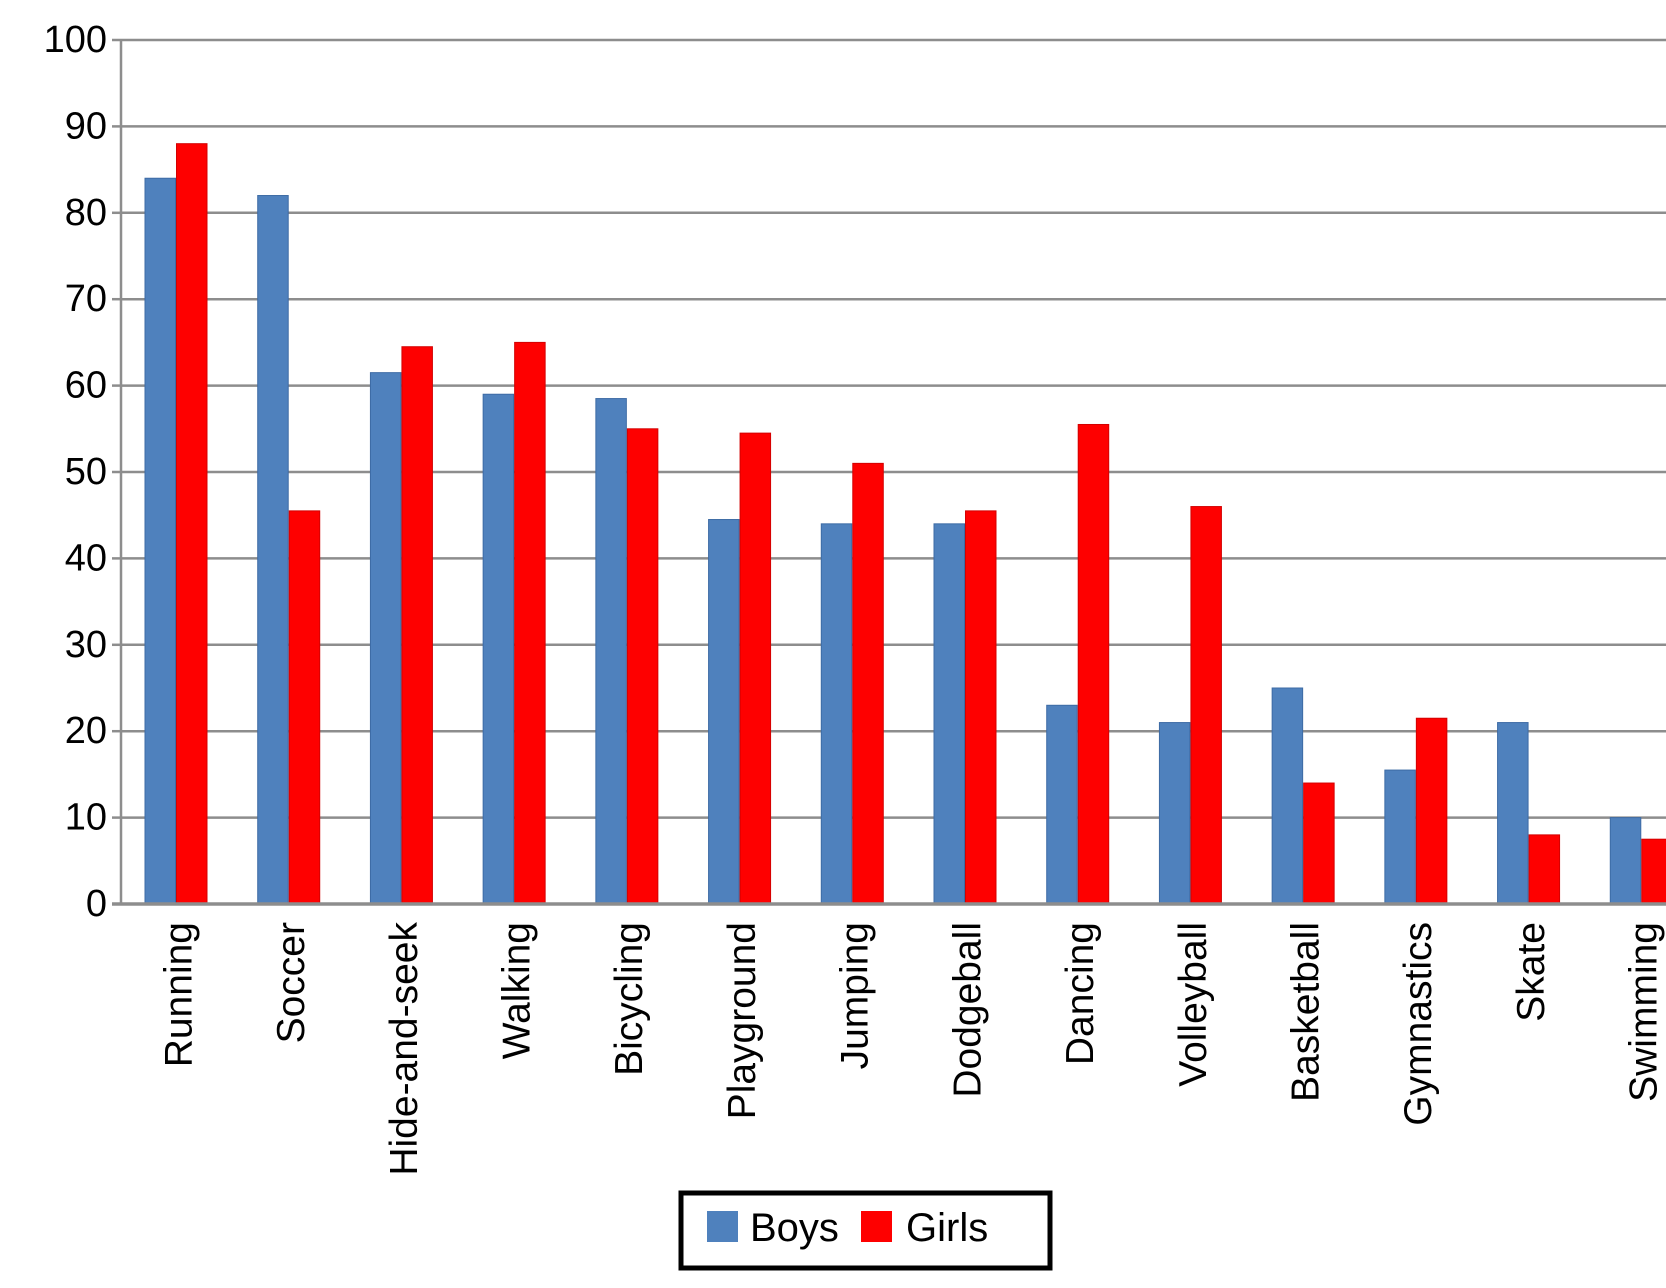 The width and height of the screenshot is (1666, 1288). I want to click on bar-girls-dodgeball, so click(981, 707).